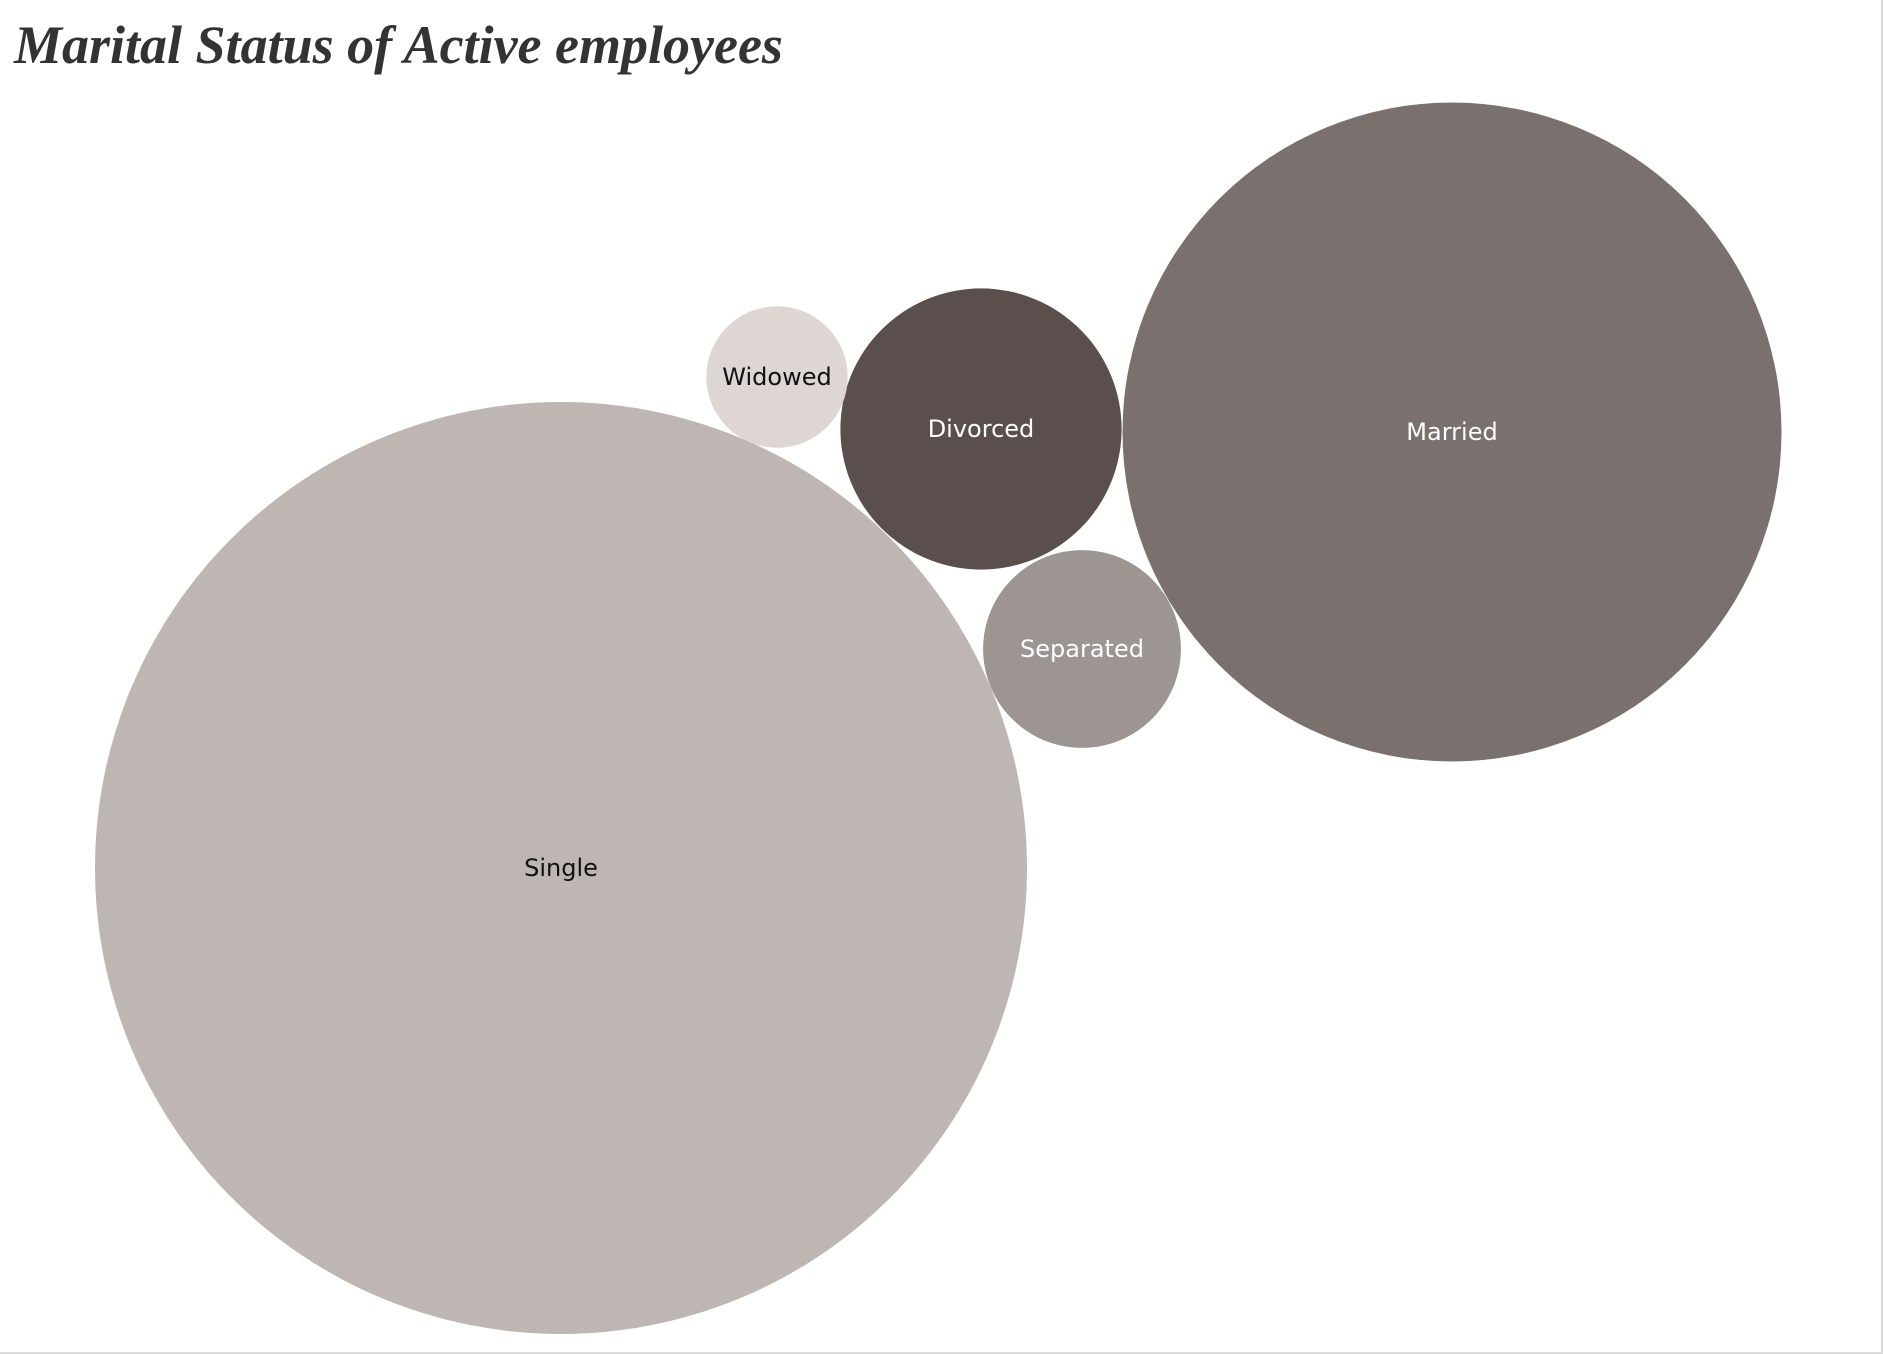 This screenshot has height=1356, width=1883. Describe the element at coordinates (398, 45) in the screenshot. I see `chart-title: Marital Status of Active employees` at that location.